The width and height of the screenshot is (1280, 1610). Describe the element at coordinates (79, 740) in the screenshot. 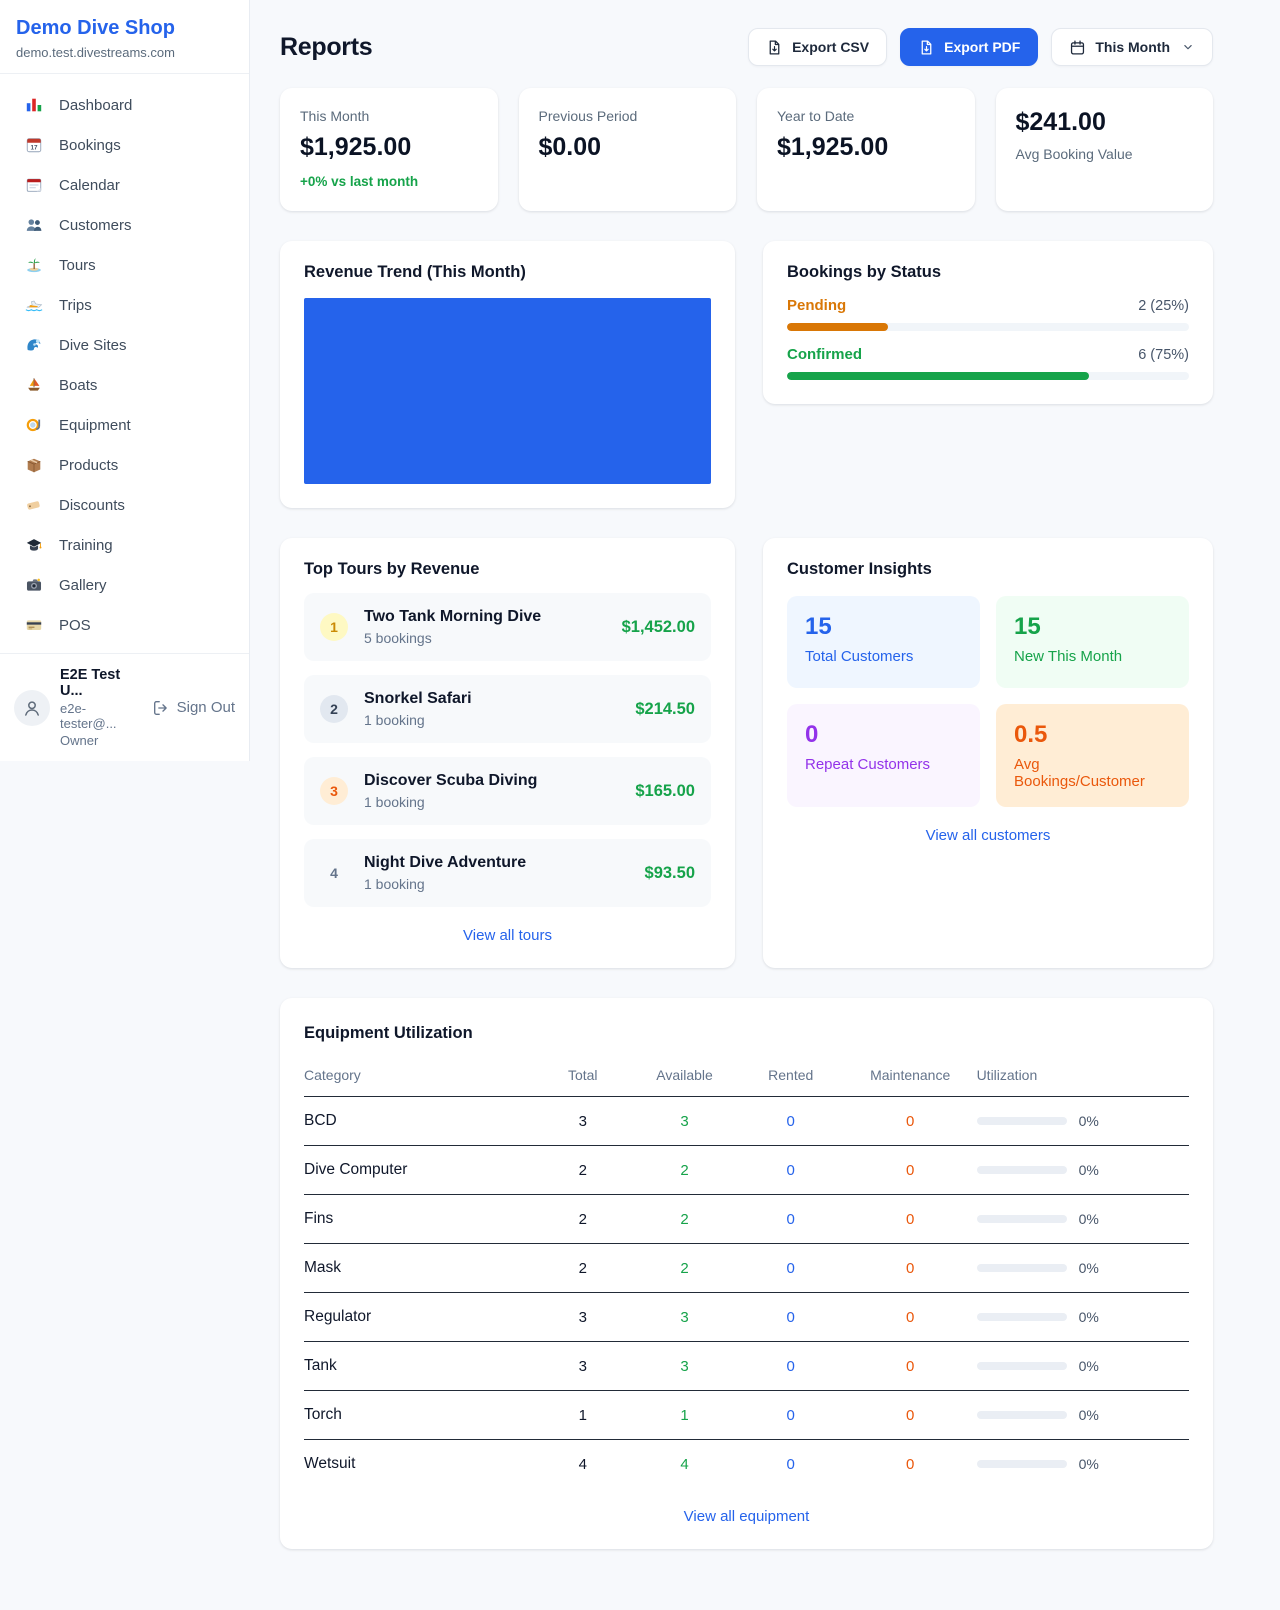

I see `user-role: Owner` at that location.